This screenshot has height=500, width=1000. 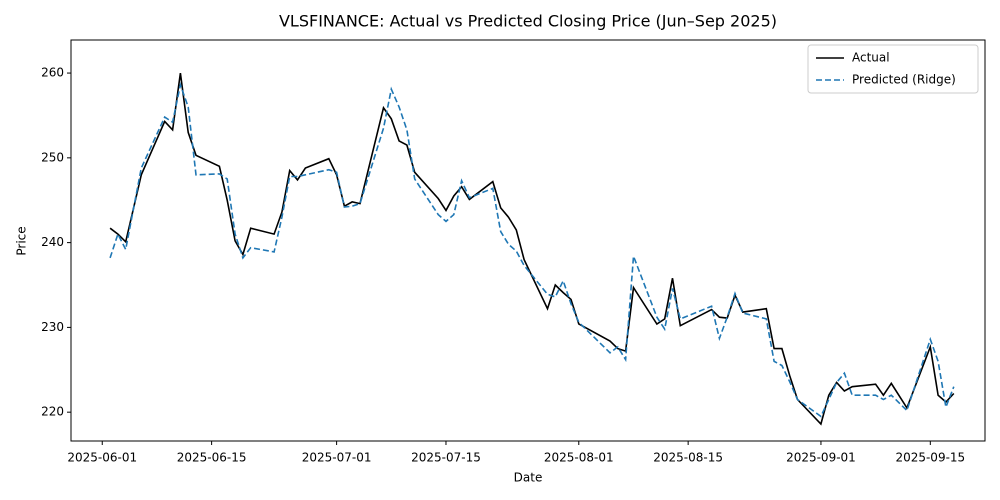 I want to click on legend-label: Actual, so click(x=871, y=58).